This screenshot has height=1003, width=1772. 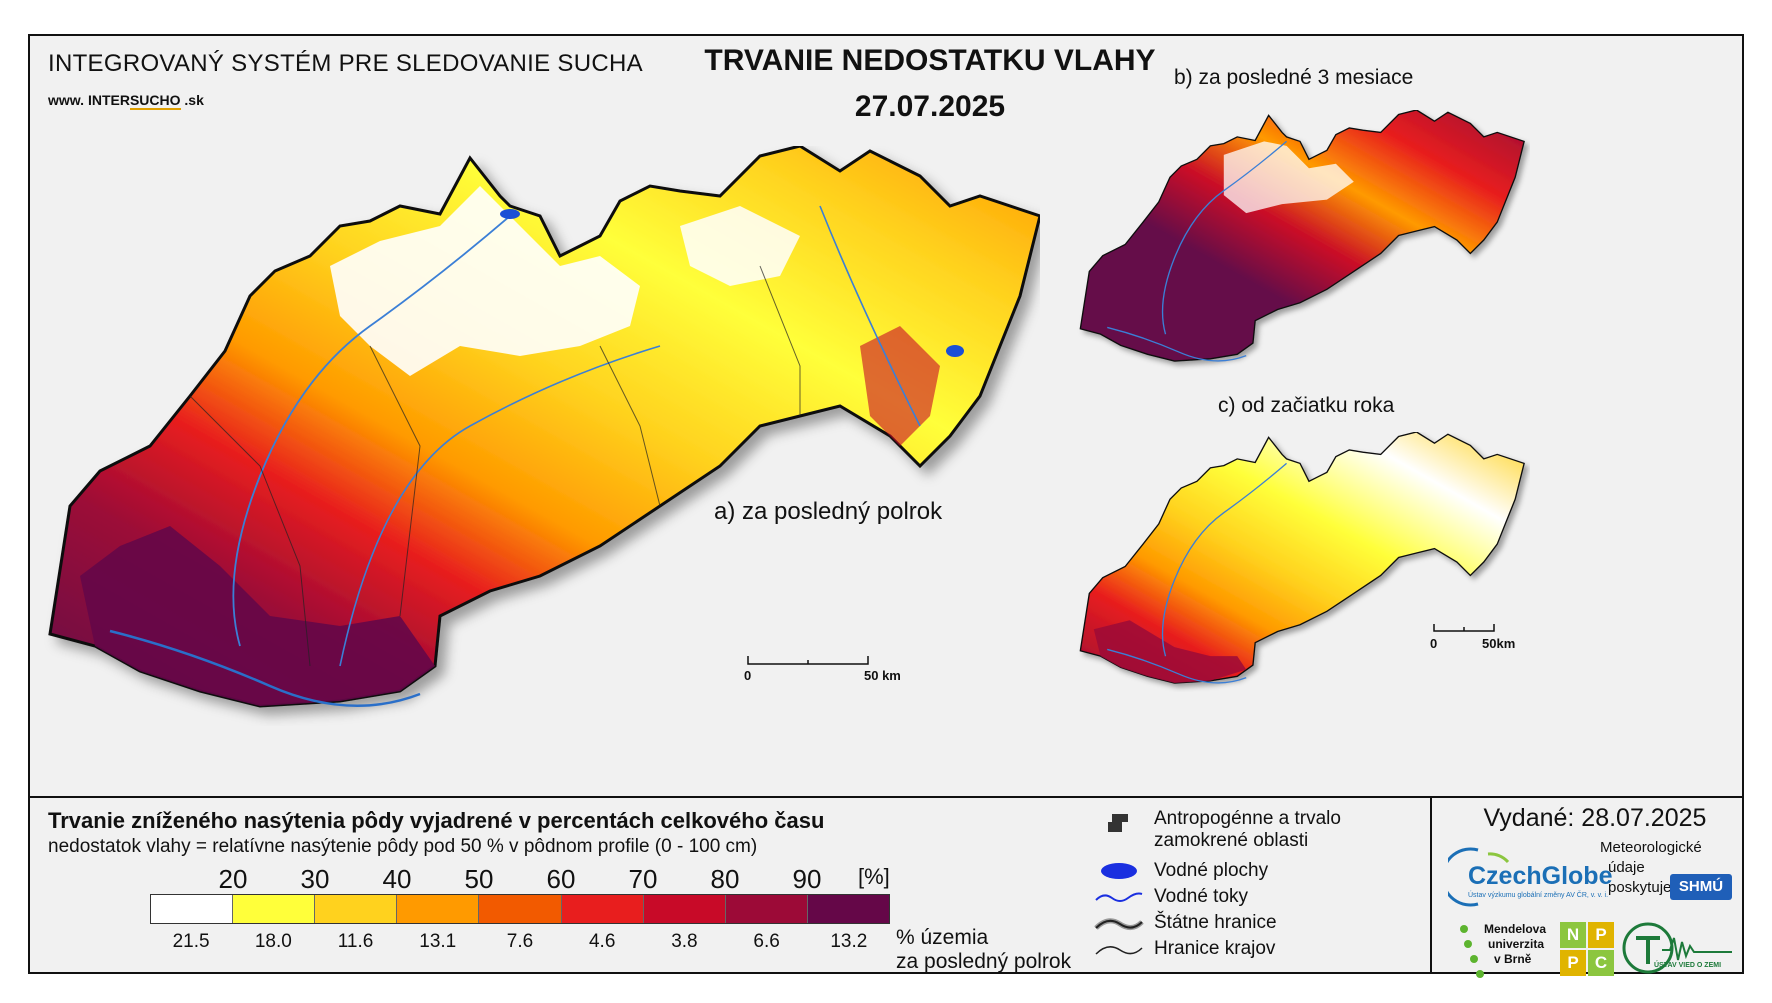 I want to click on meteo-line1: Meteorologické, so click(x=1651, y=847).